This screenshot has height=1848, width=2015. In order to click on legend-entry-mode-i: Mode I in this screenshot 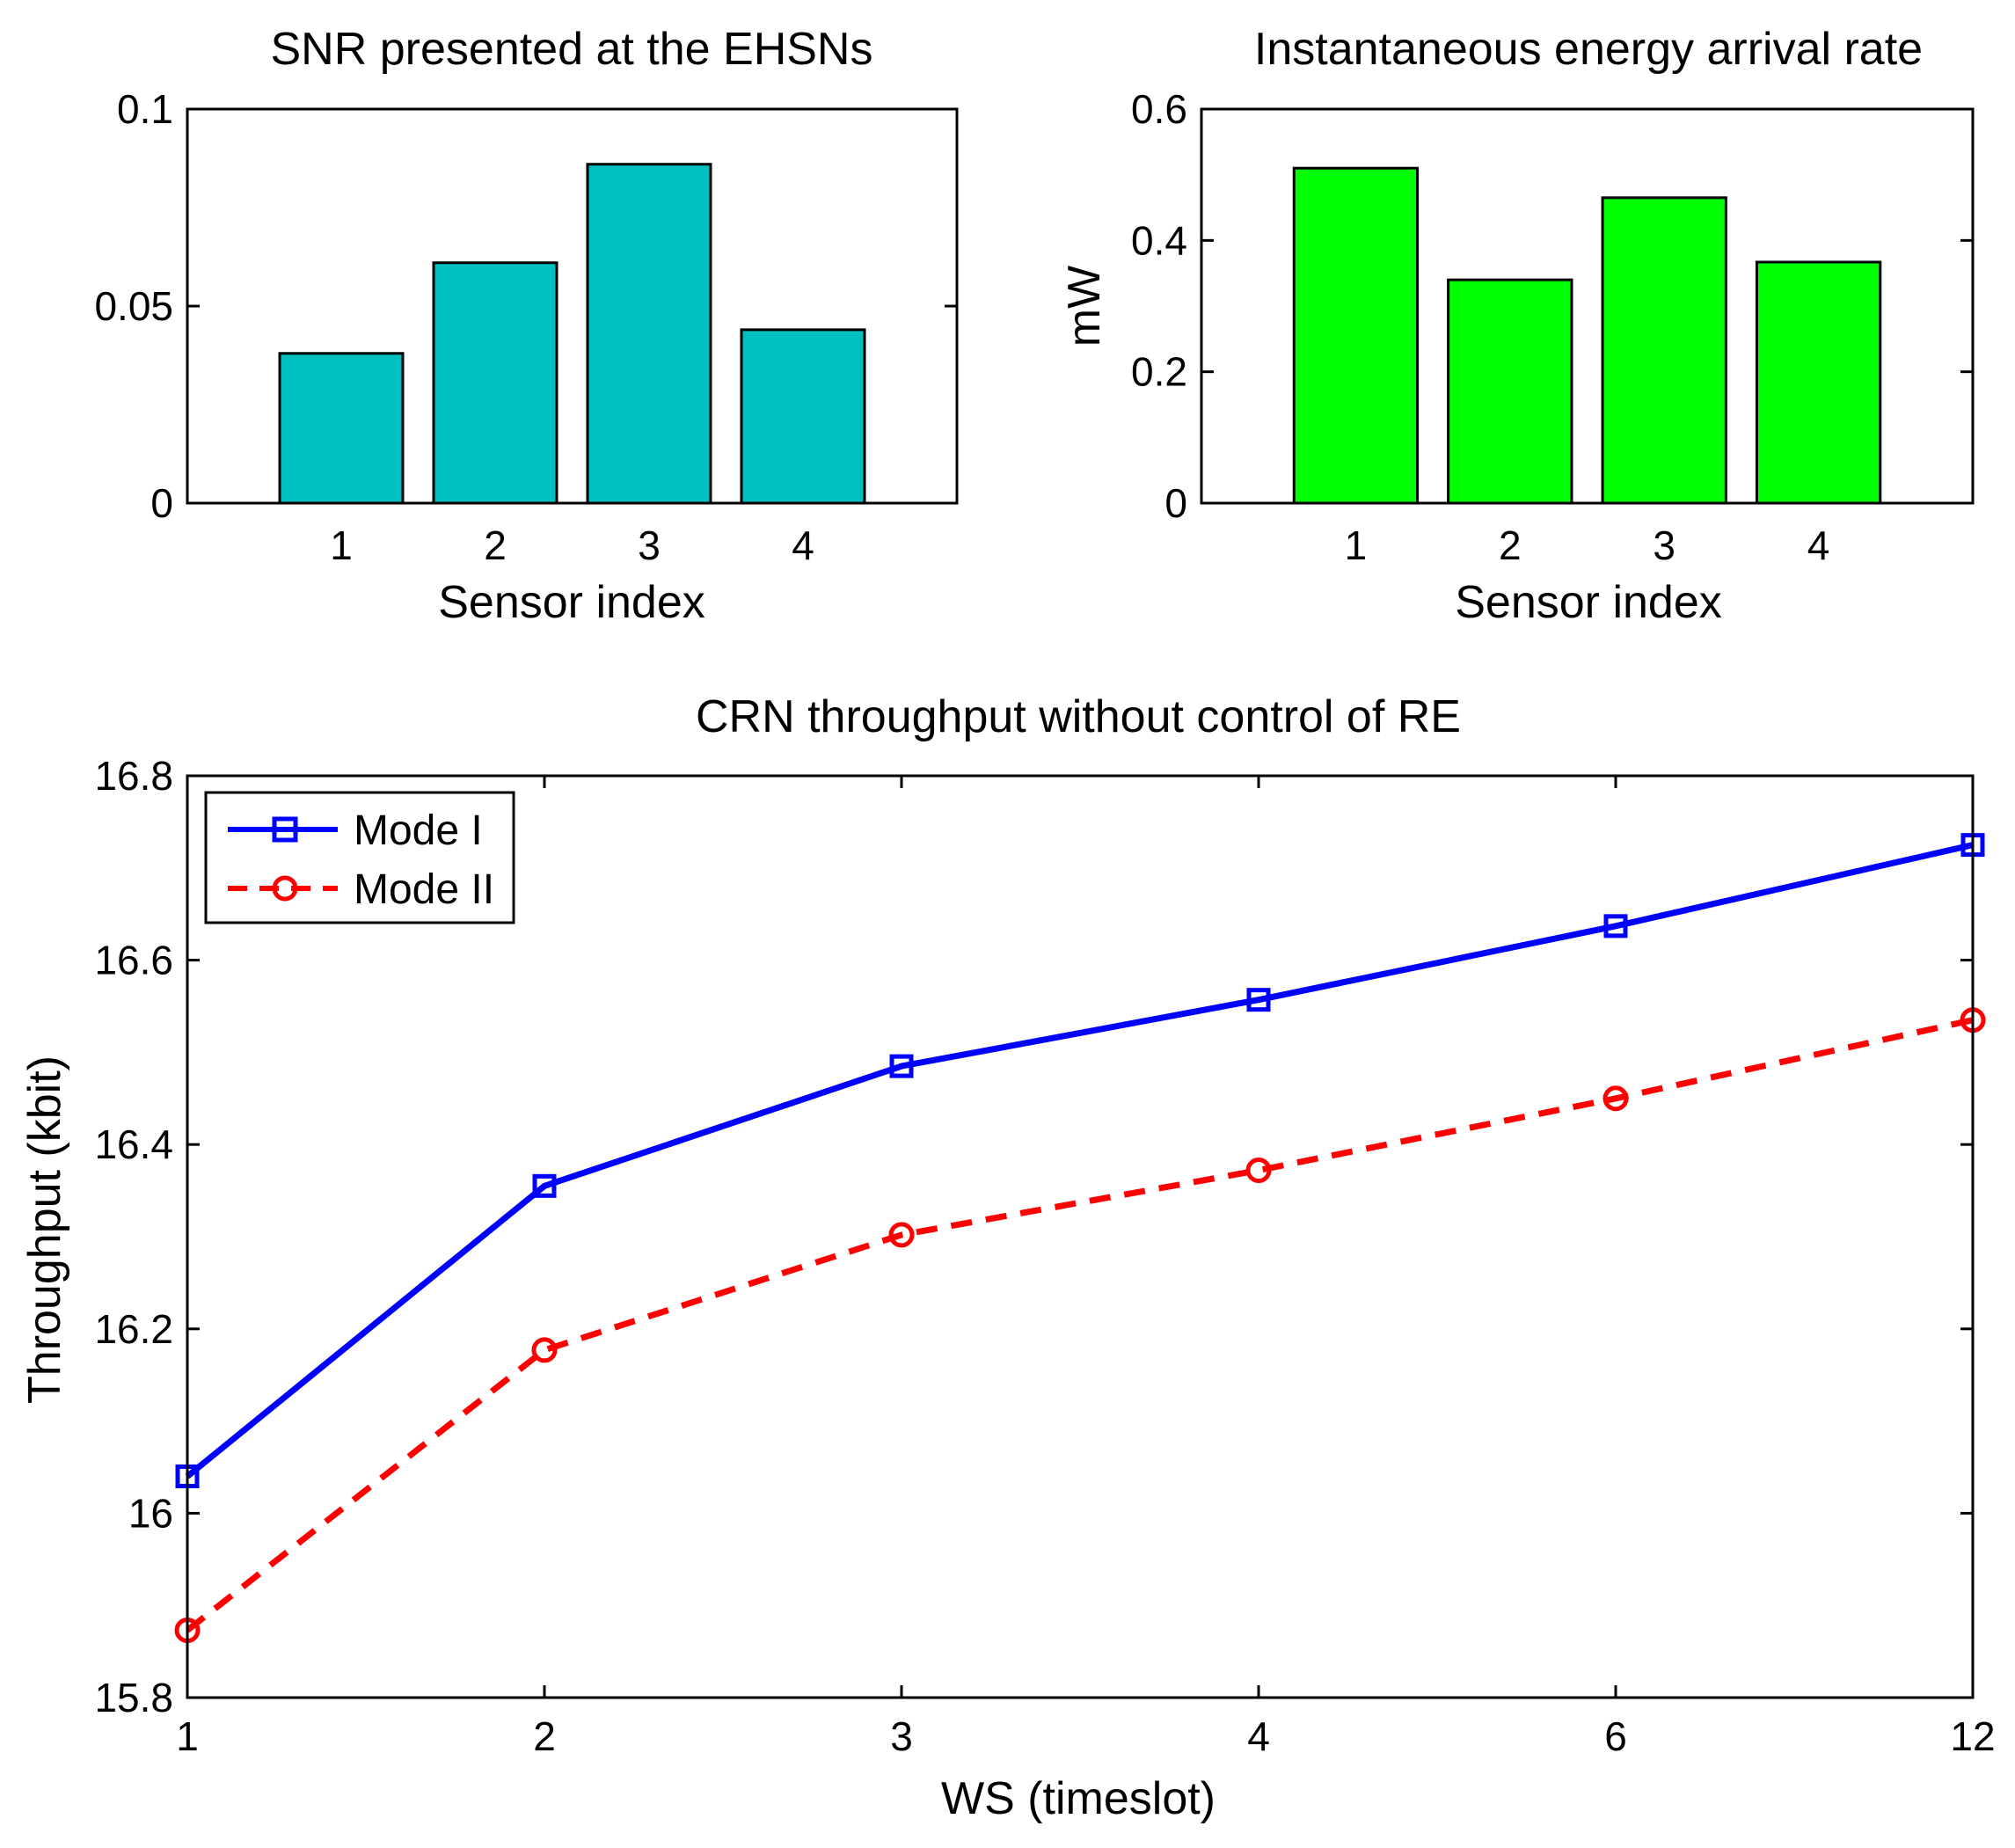, I will do `click(355, 830)`.